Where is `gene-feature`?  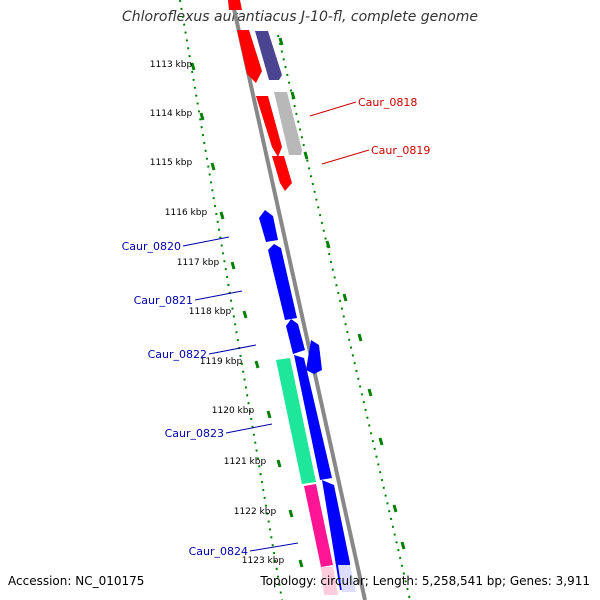
gene-feature is located at coordinates (268, 55).